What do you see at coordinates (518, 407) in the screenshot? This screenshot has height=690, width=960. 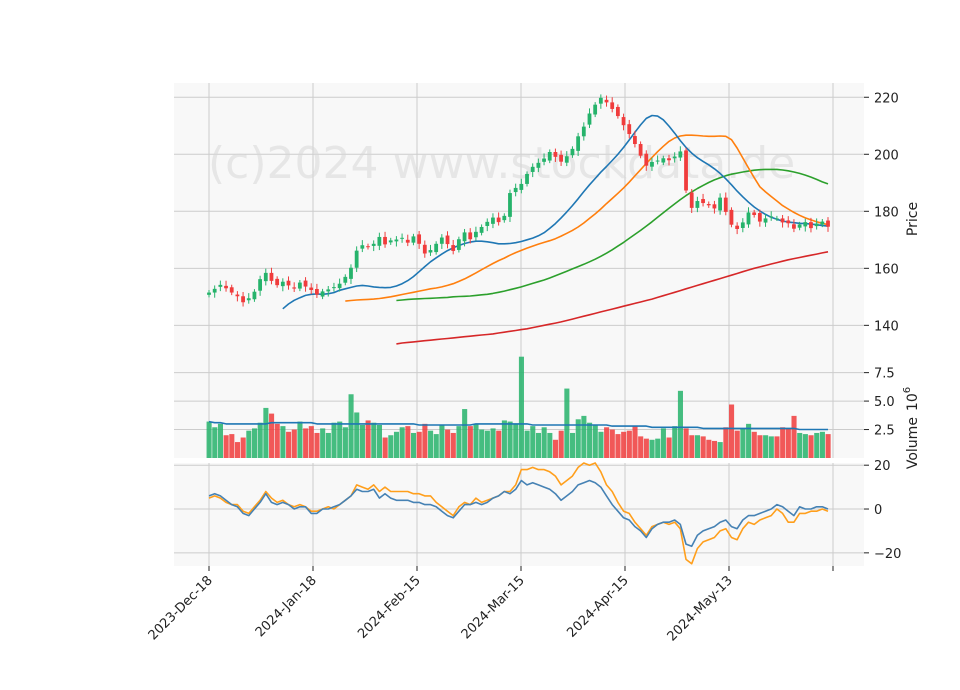 I see `volume-bars` at bounding box center [518, 407].